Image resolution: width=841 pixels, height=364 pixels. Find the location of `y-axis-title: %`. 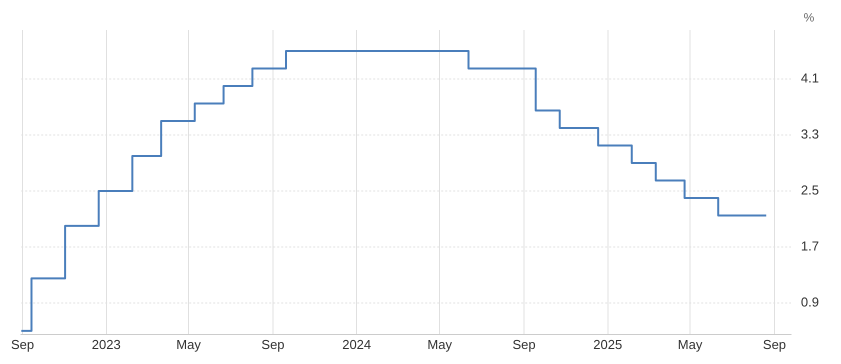

y-axis-title: % is located at coordinates (809, 17).